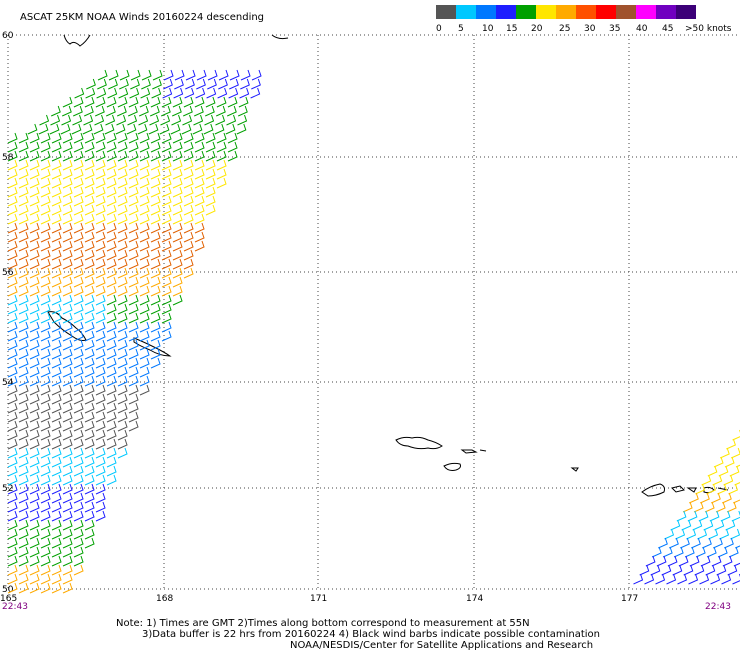 Image resolution: width=740 pixels, height=650 pixels. What do you see at coordinates (8, 599) in the screenshot?
I see `lon-label-165: 165` at bounding box center [8, 599].